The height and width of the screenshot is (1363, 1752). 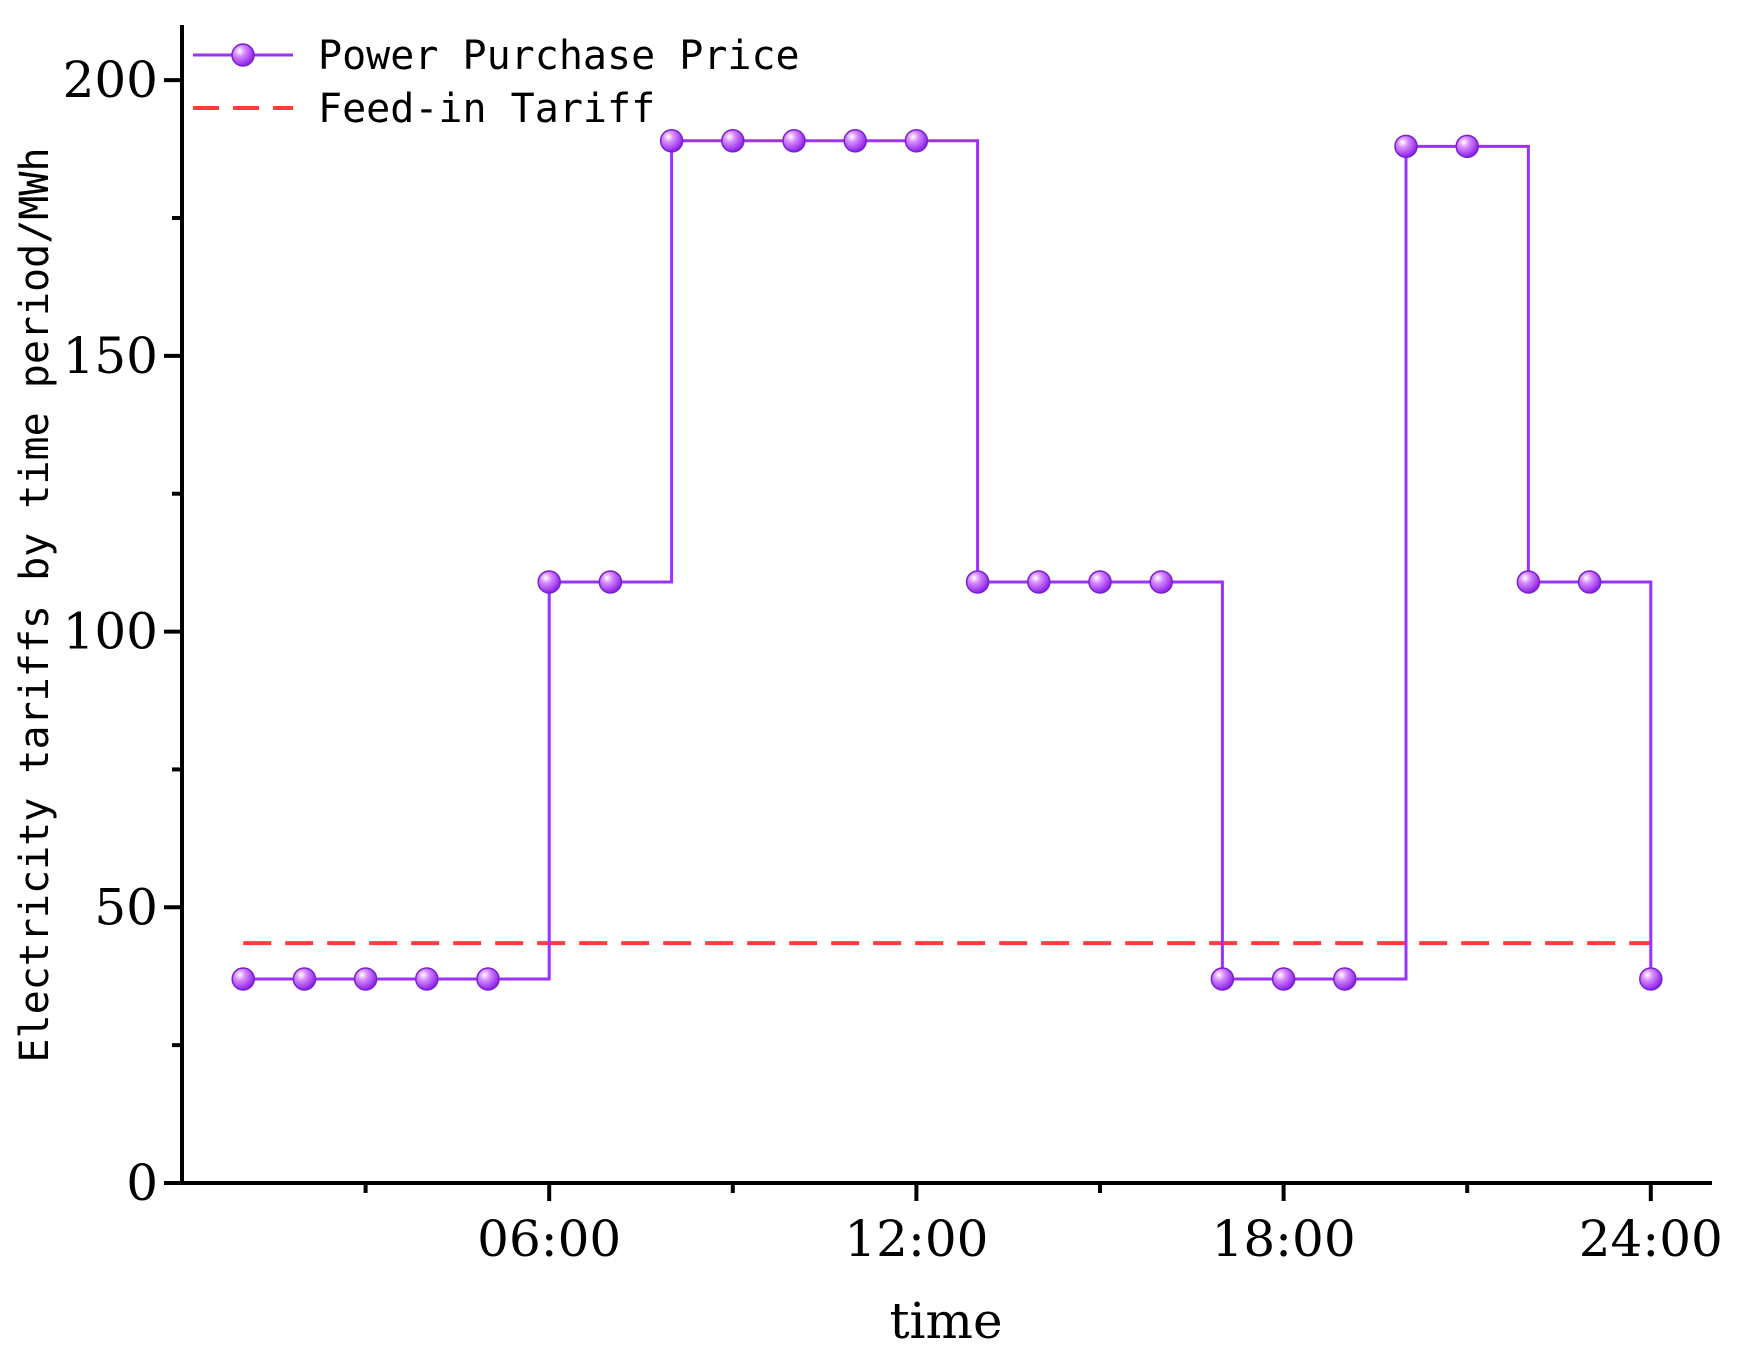 What do you see at coordinates (126, 907) in the screenshot?
I see `y-tick-label: 50` at bounding box center [126, 907].